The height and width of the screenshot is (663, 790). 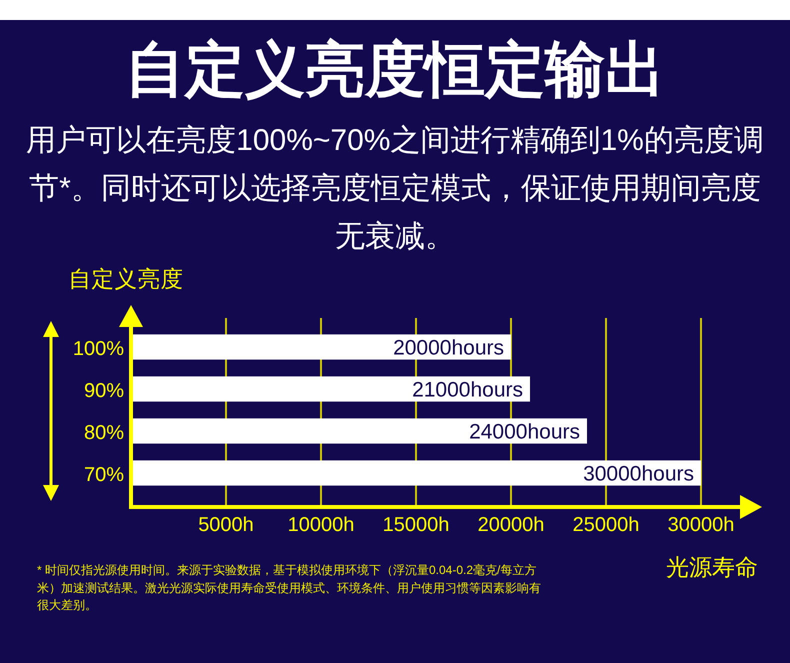 I want to click on title: 自定义亮度恒定输出, so click(x=395, y=70).